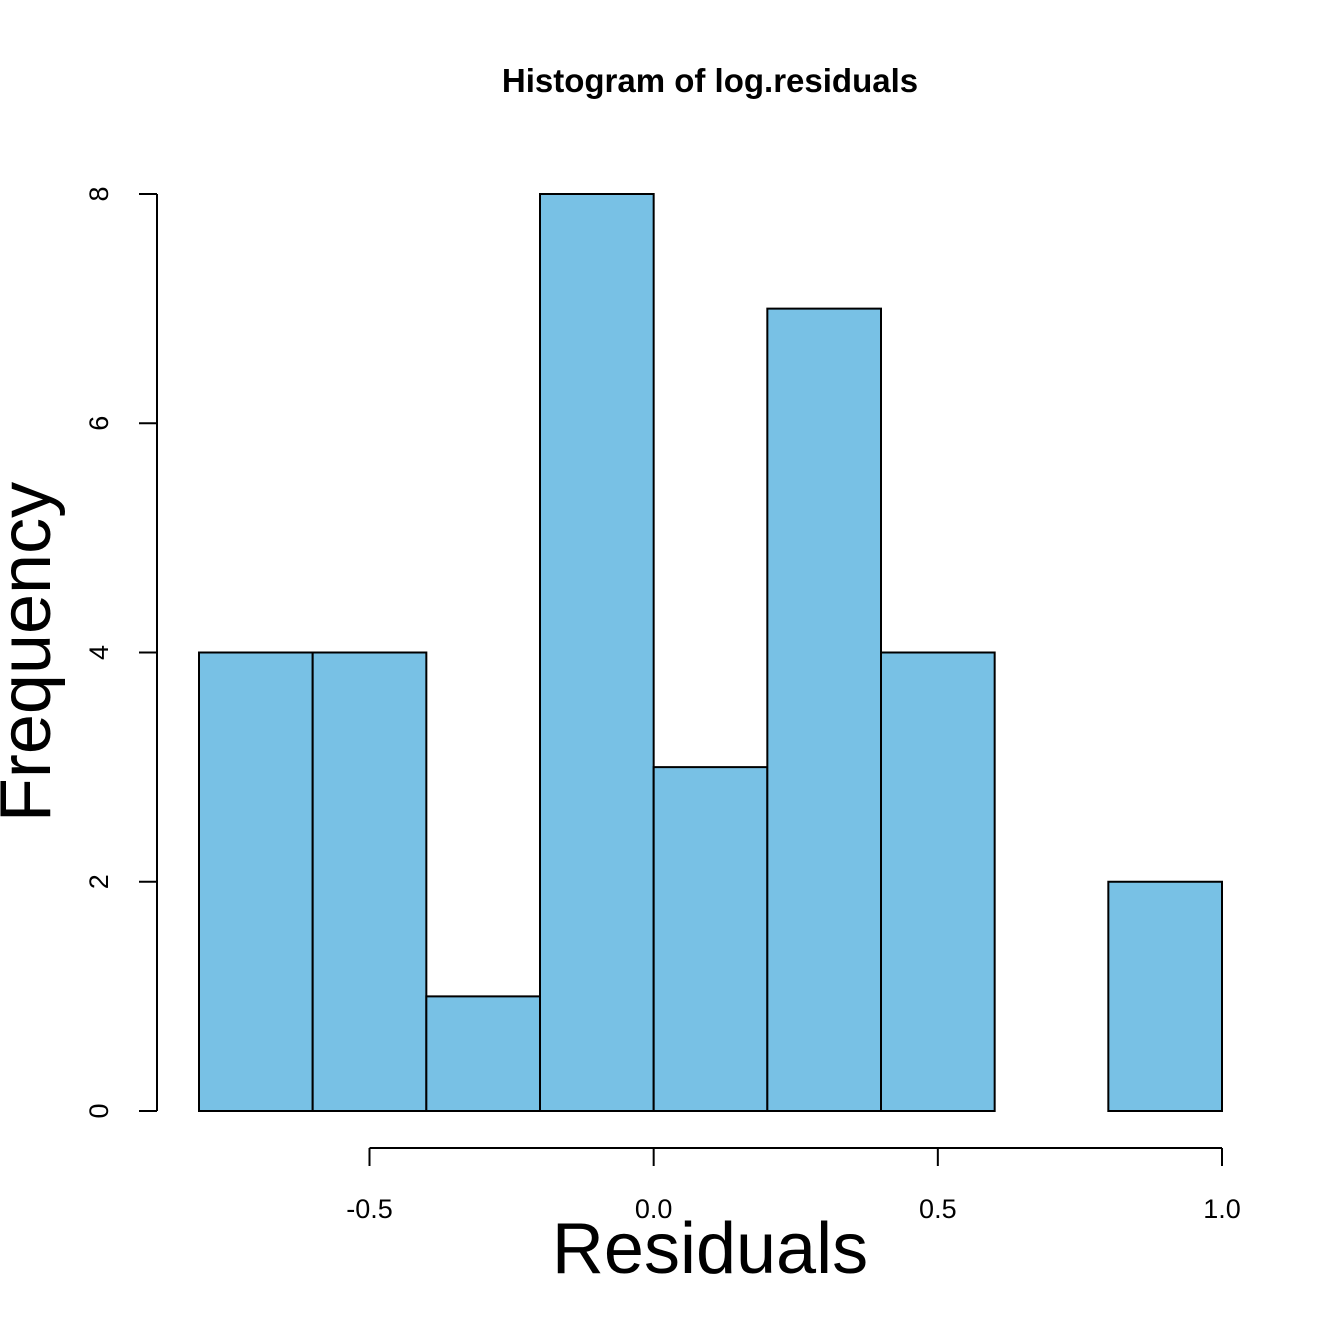  What do you see at coordinates (710, 1249) in the screenshot?
I see `x-axis-title: Residuals` at bounding box center [710, 1249].